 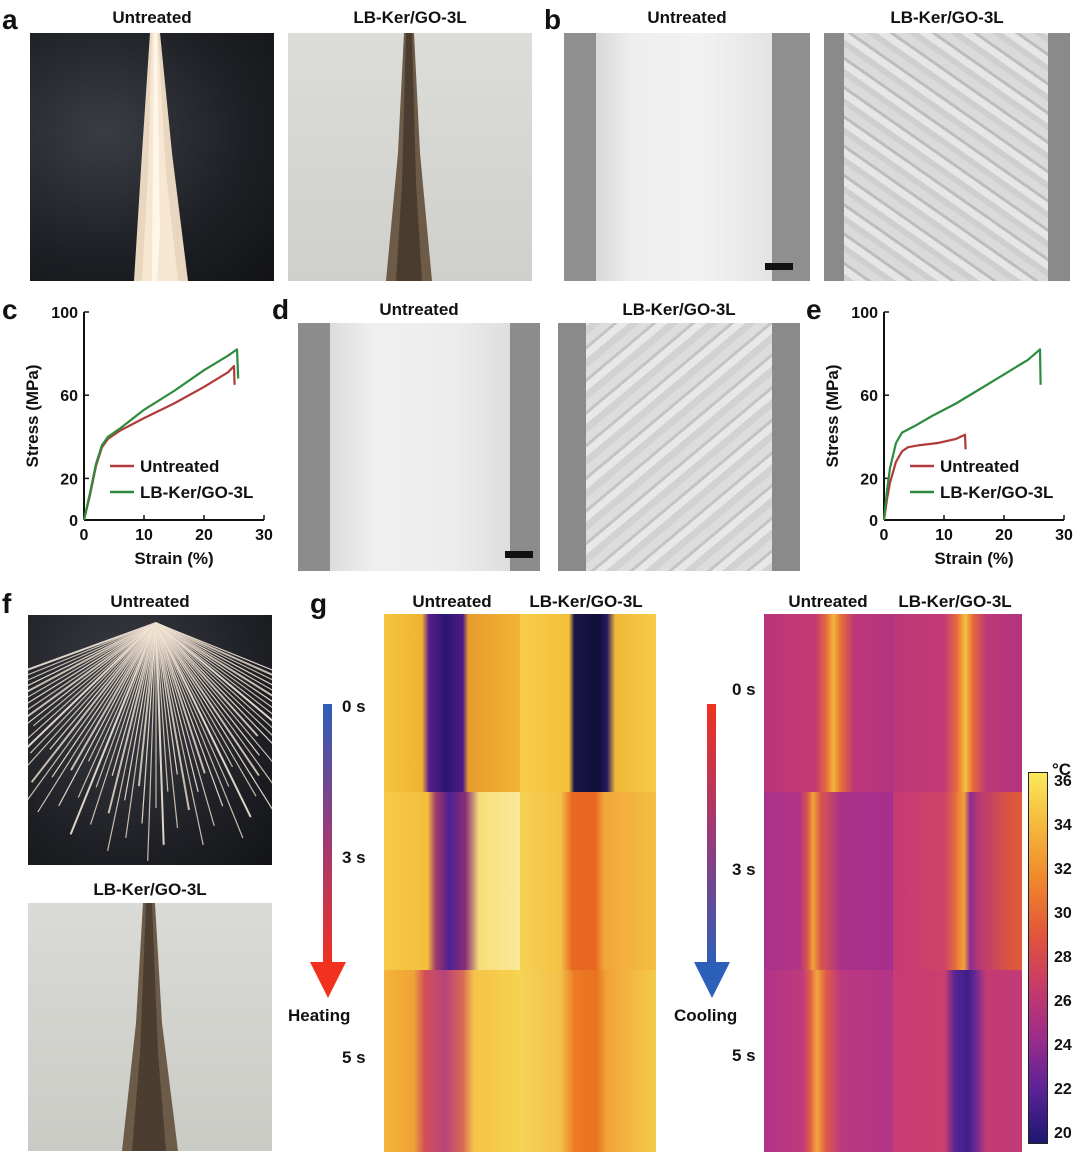 What do you see at coordinates (410, 157) in the screenshot?
I see `treated-hair-photo` at bounding box center [410, 157].